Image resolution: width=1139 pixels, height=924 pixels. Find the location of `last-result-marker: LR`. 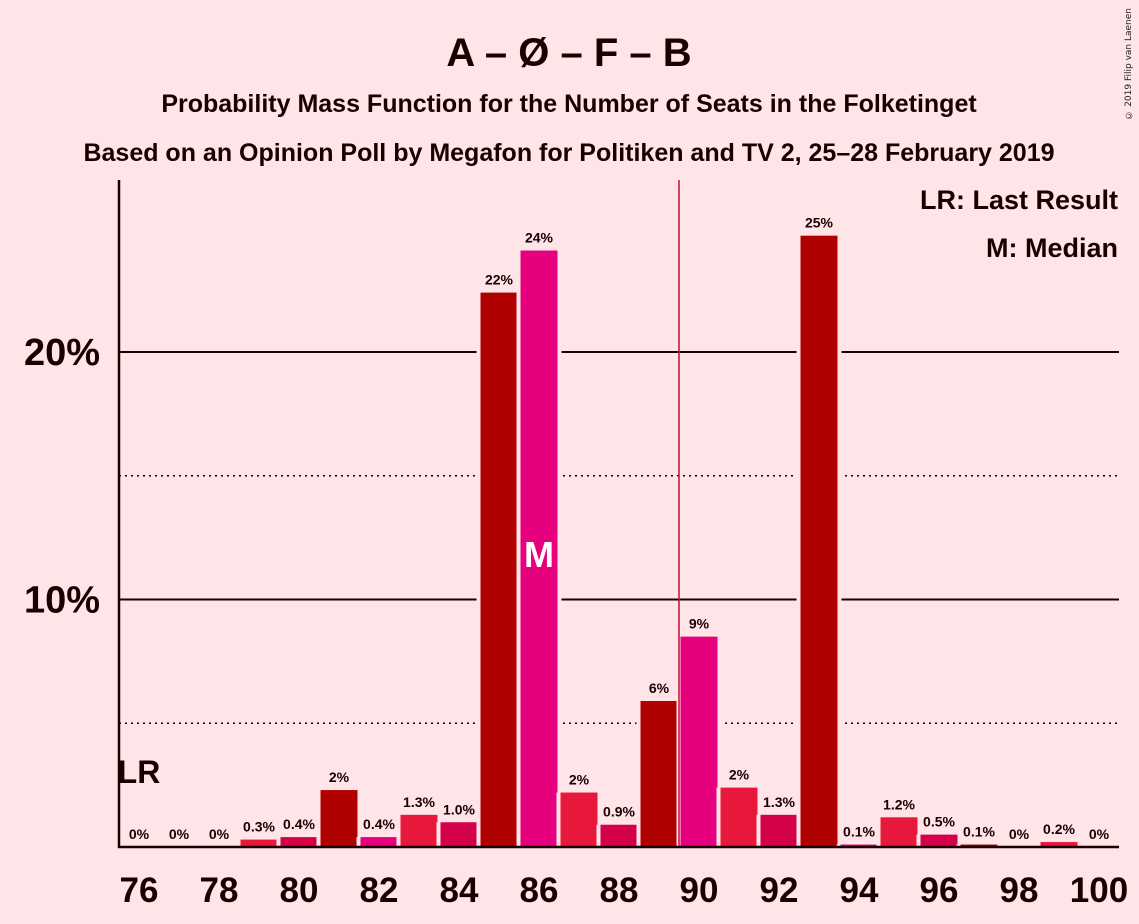

last-result-marker: LR is located at coordinates (139, 772).